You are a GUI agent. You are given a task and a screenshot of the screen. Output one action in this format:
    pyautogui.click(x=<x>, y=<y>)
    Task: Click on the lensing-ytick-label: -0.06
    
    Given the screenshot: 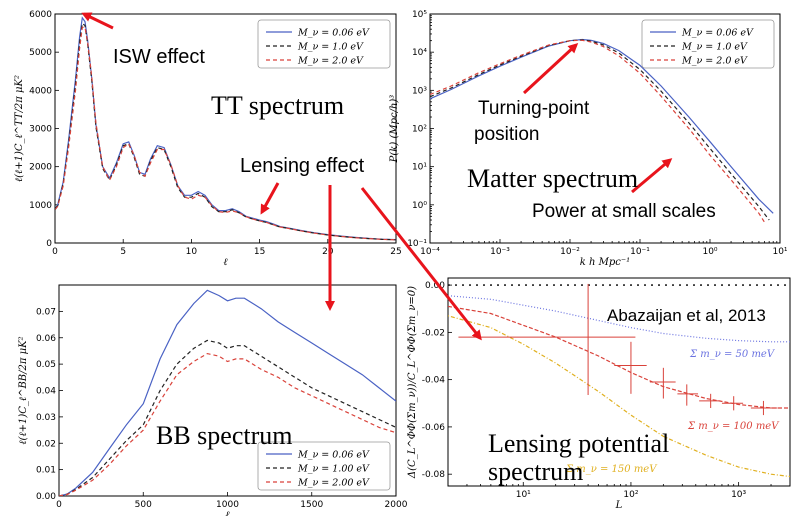 What is the action you would take?
    pyautogui.click(x=434, y=428)
    